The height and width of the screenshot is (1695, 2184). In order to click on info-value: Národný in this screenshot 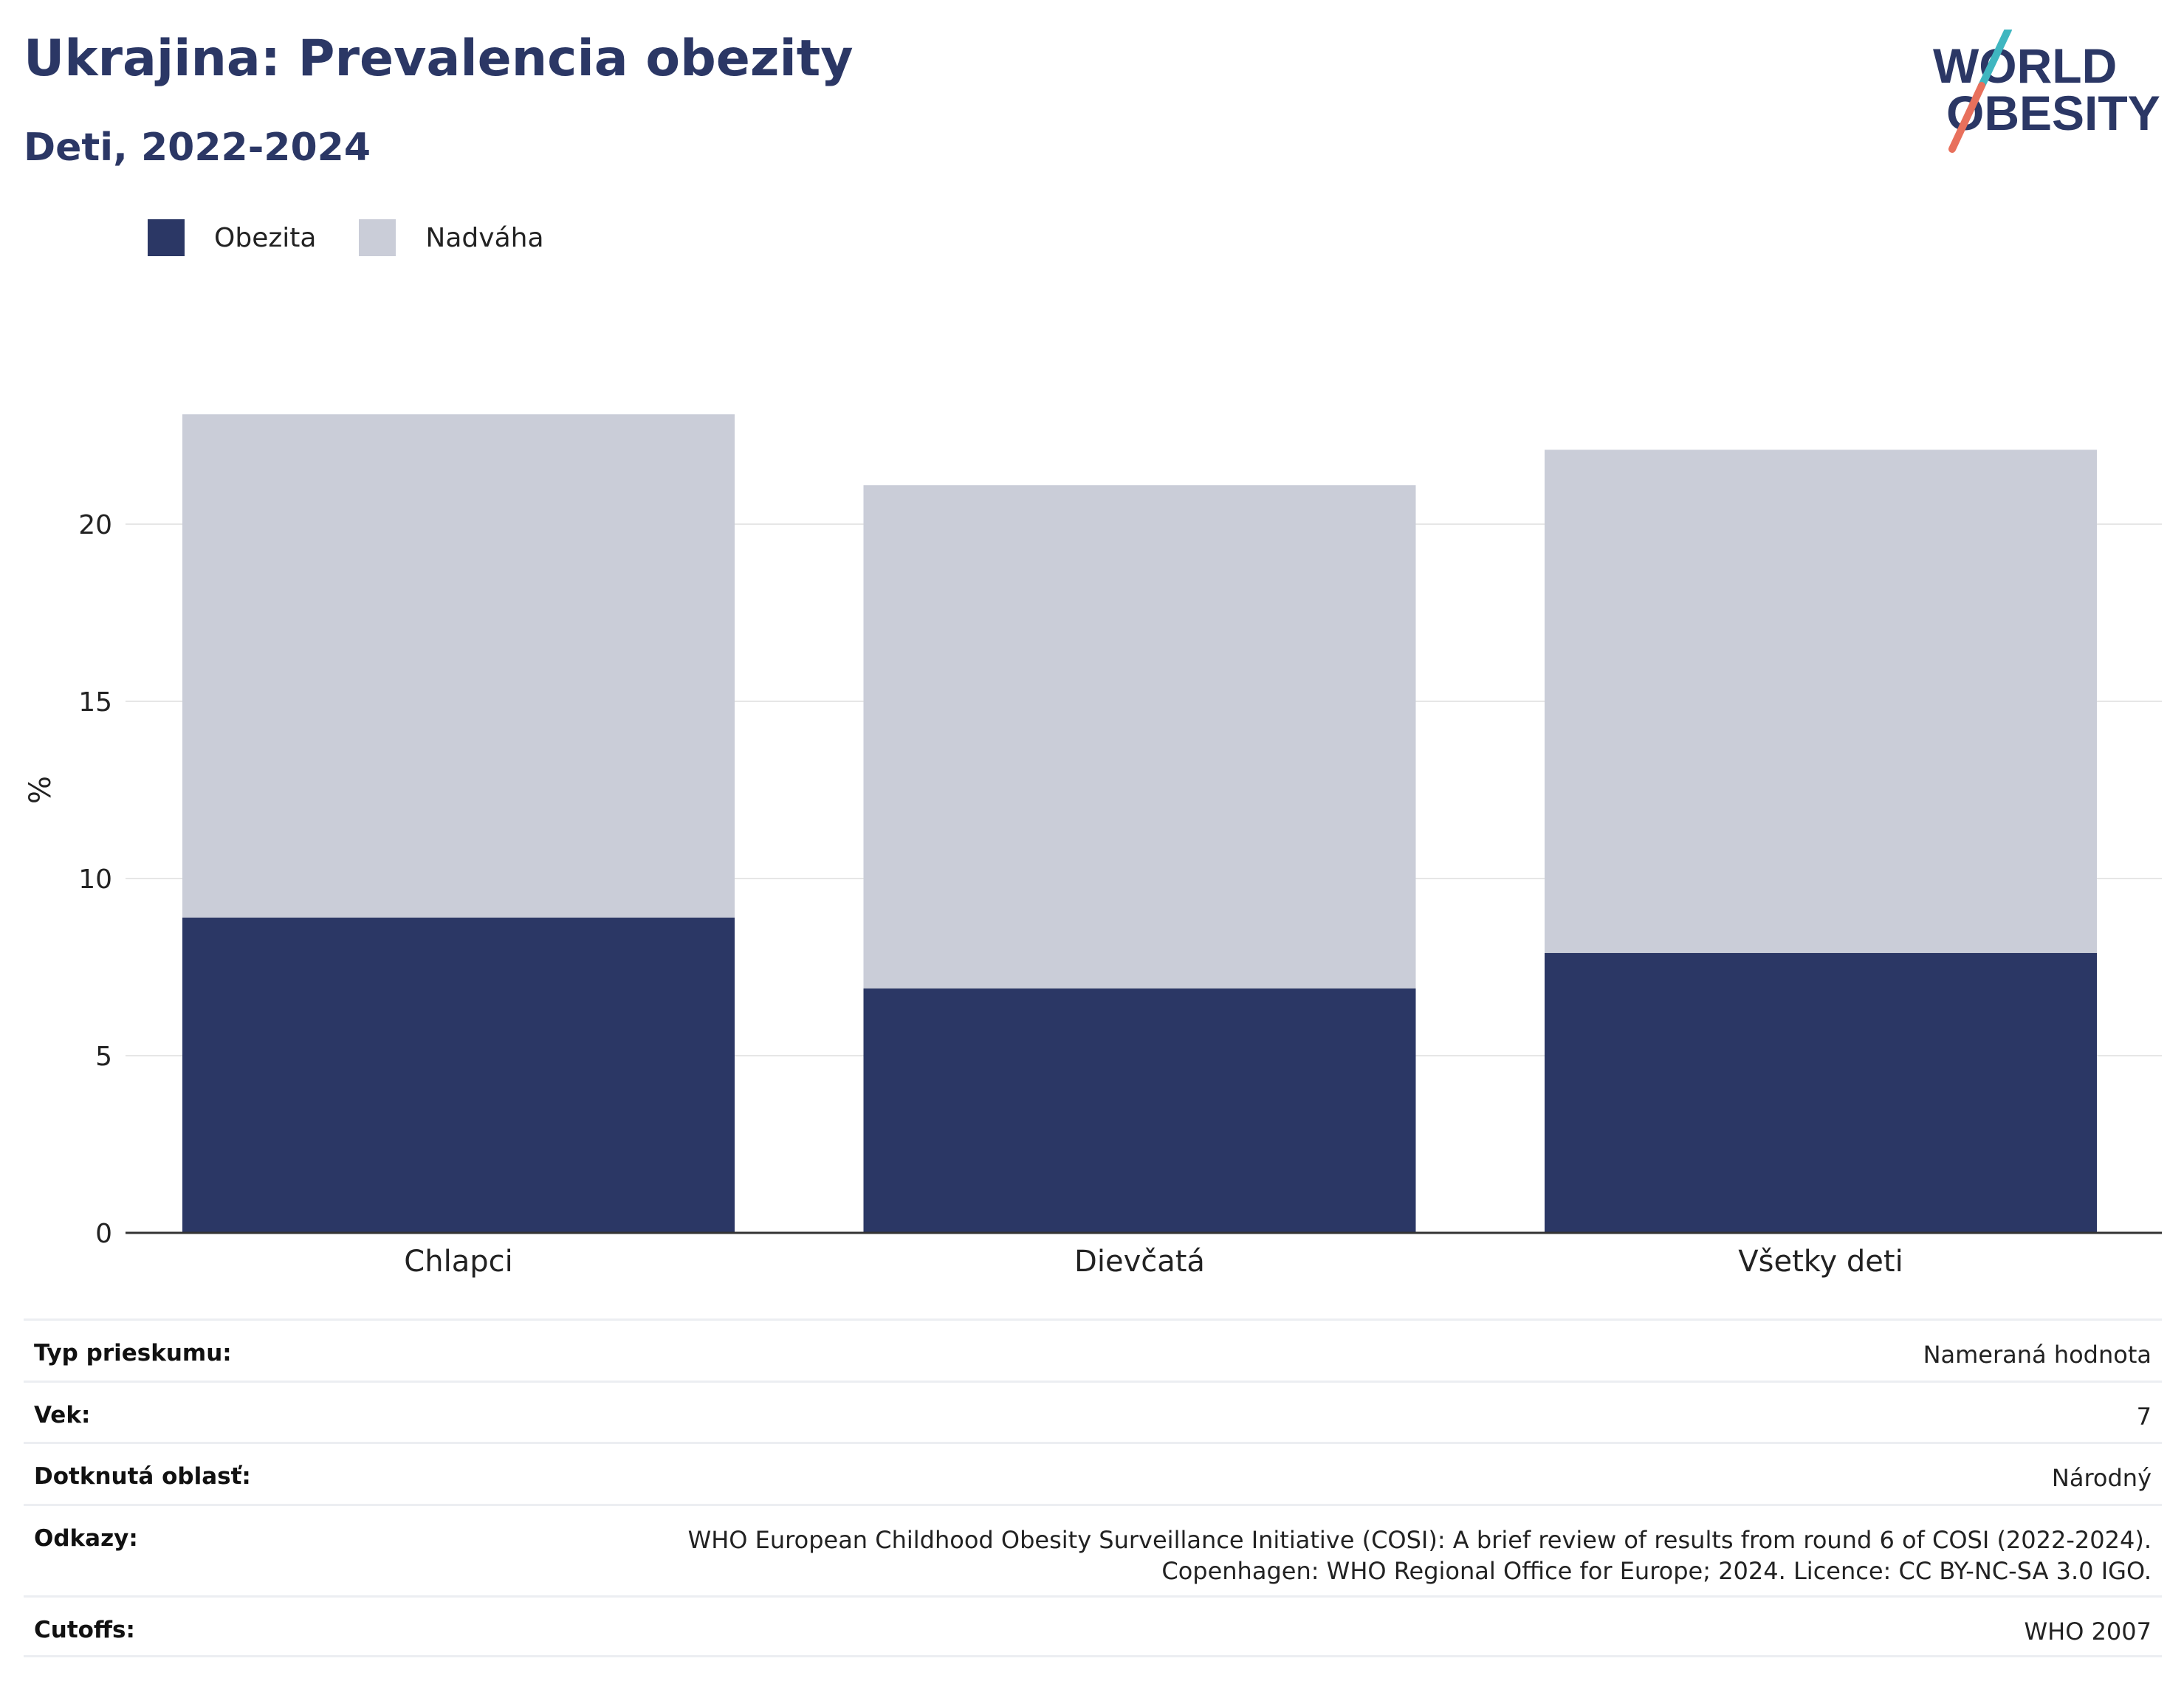, I will do `click(2102, 1478)`.